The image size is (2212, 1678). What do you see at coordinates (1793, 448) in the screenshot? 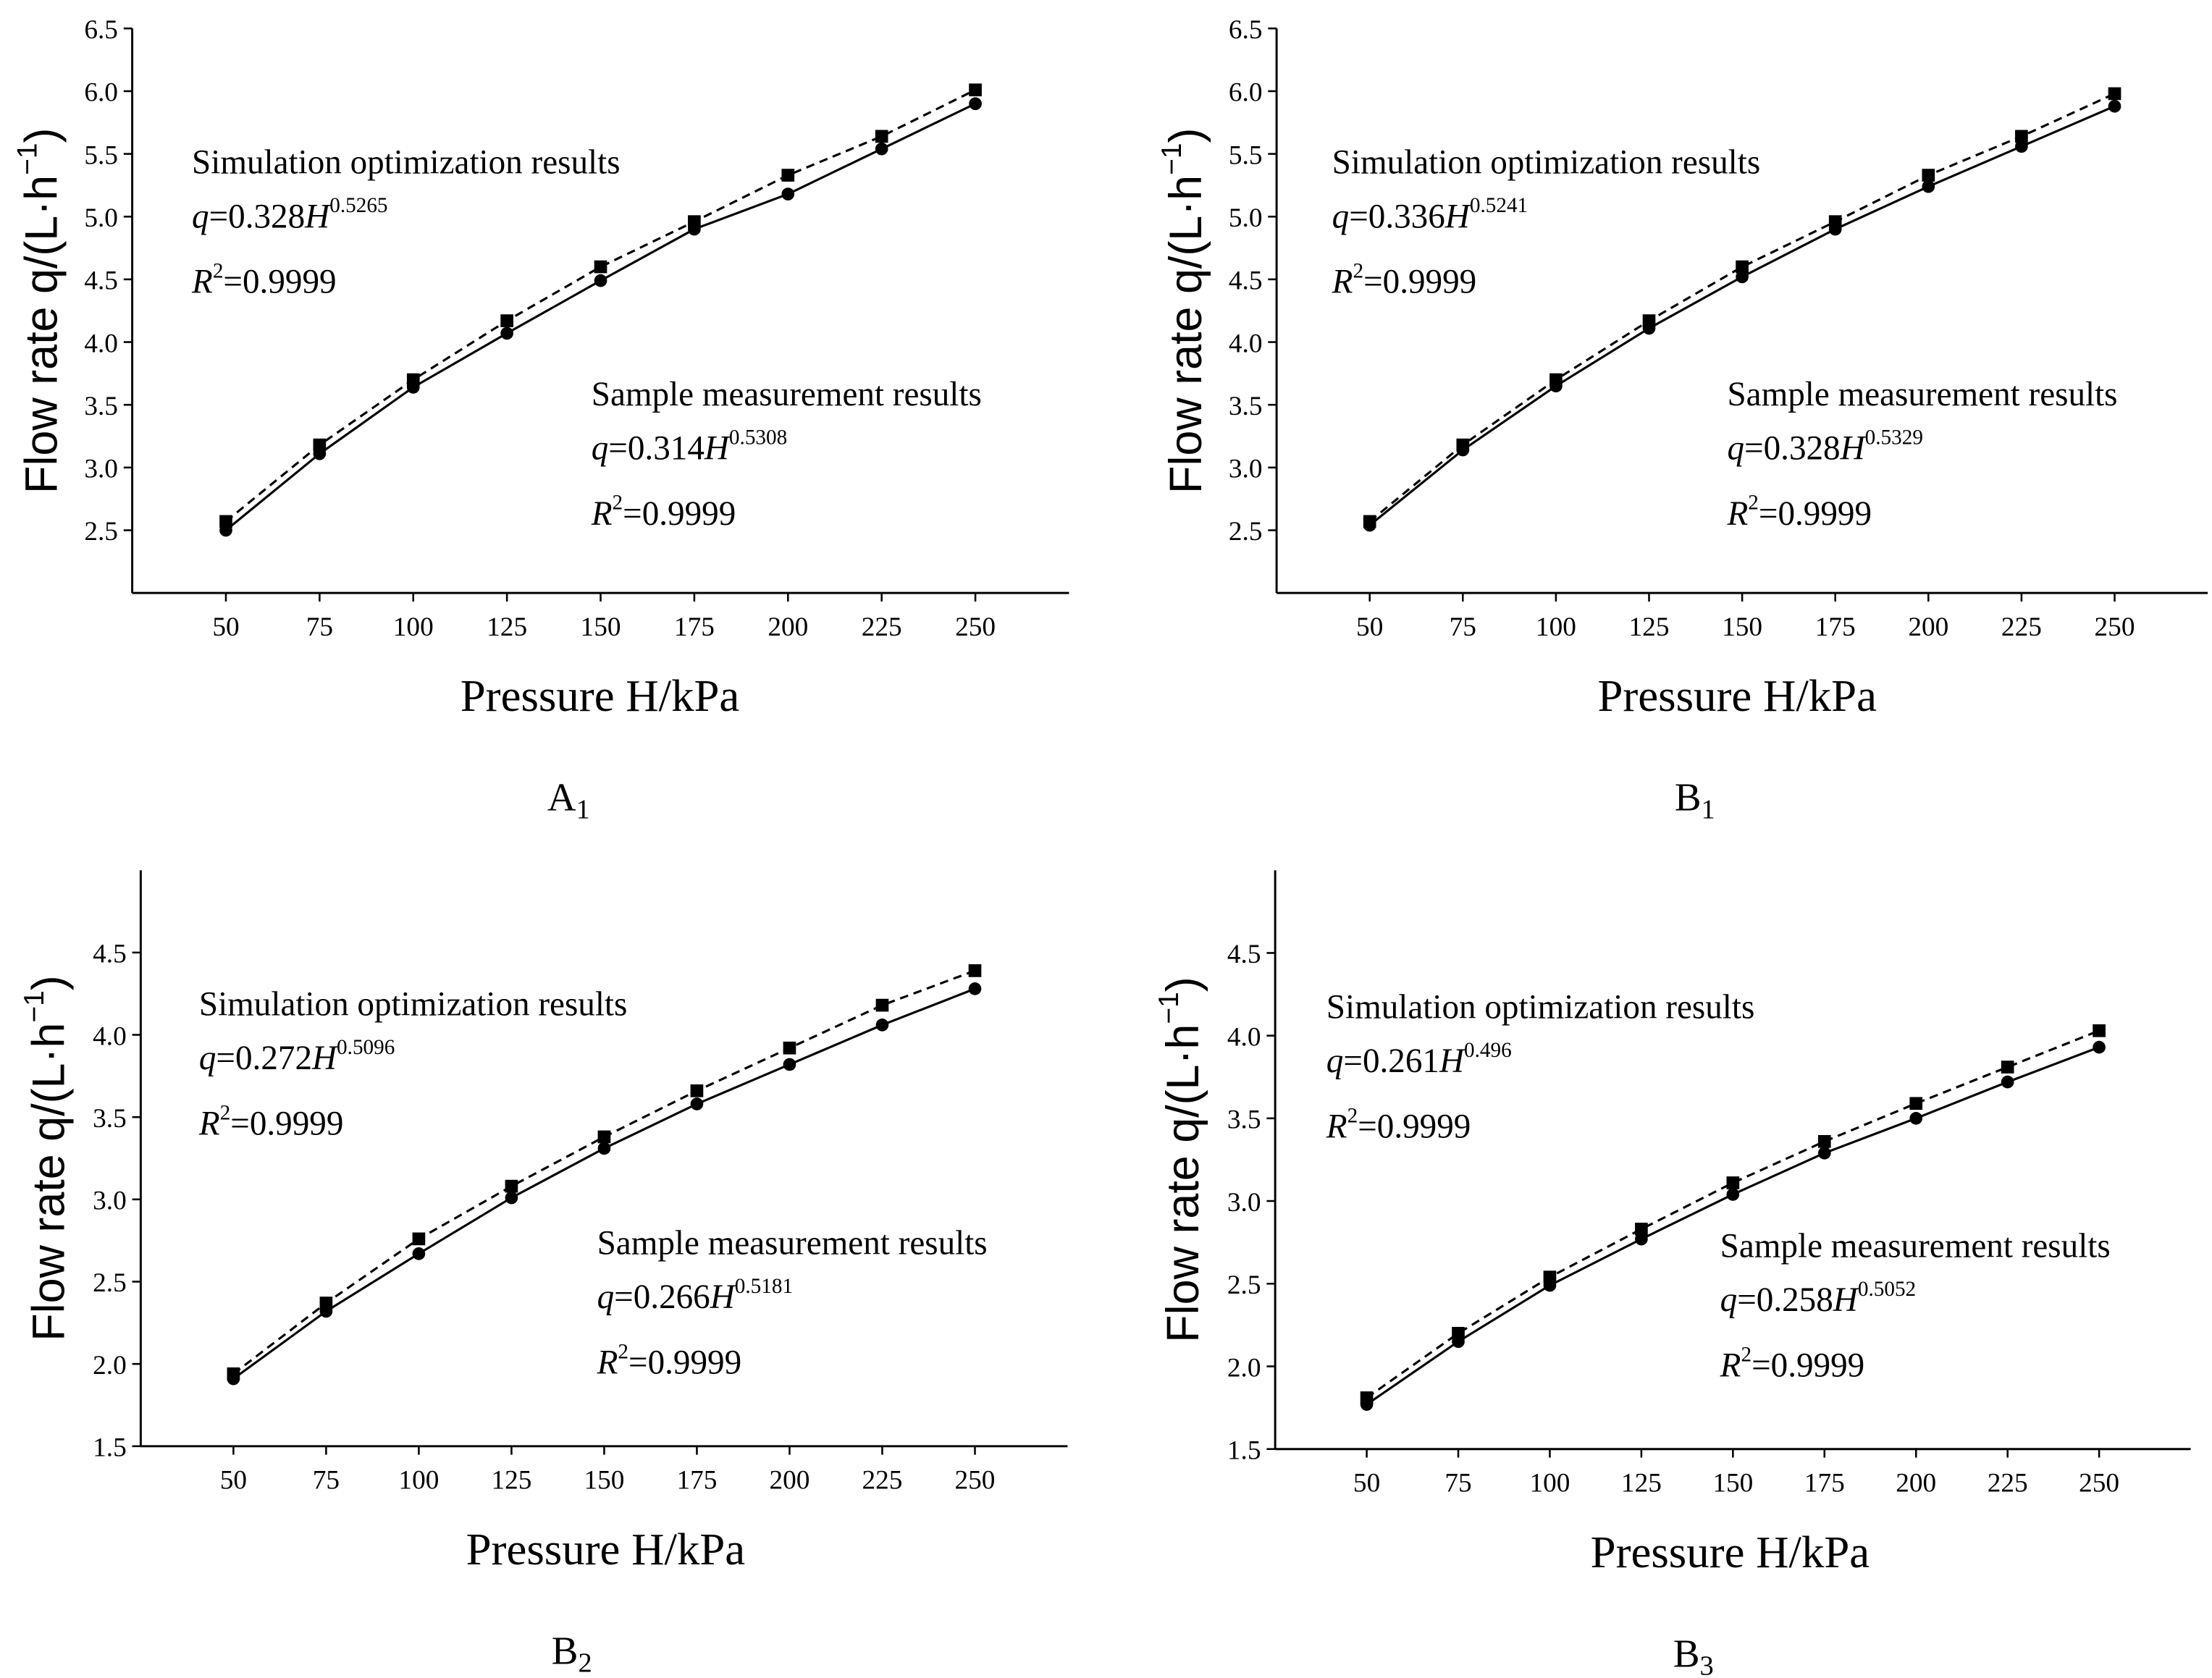
I see `fit-equation-part: =0.328` at bounding box center [1793, 448].